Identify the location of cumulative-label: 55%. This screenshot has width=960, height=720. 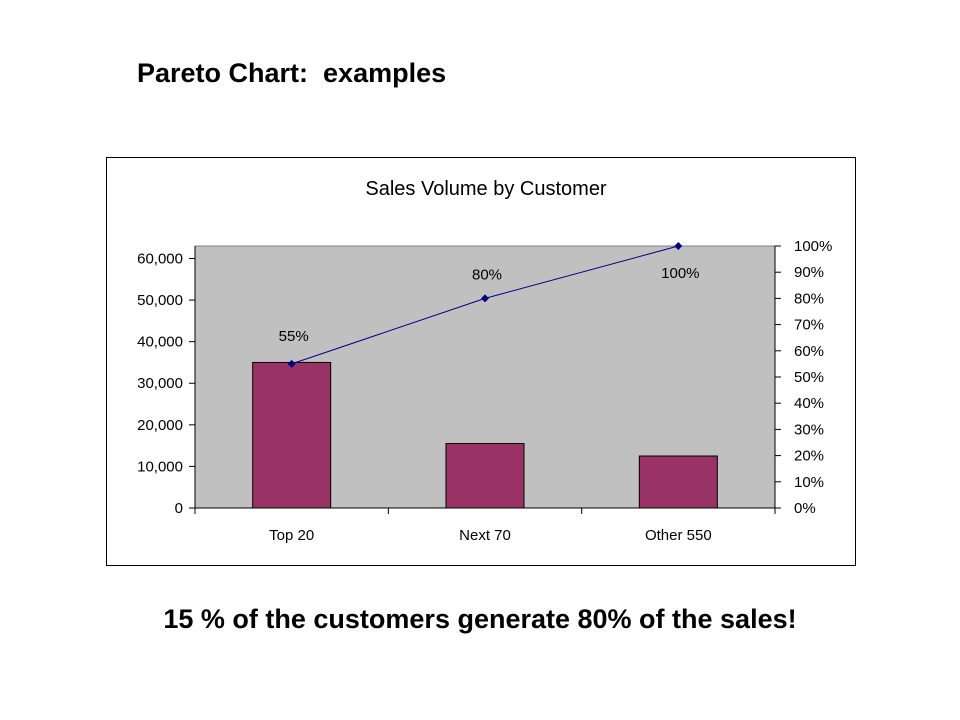
(294, 336).